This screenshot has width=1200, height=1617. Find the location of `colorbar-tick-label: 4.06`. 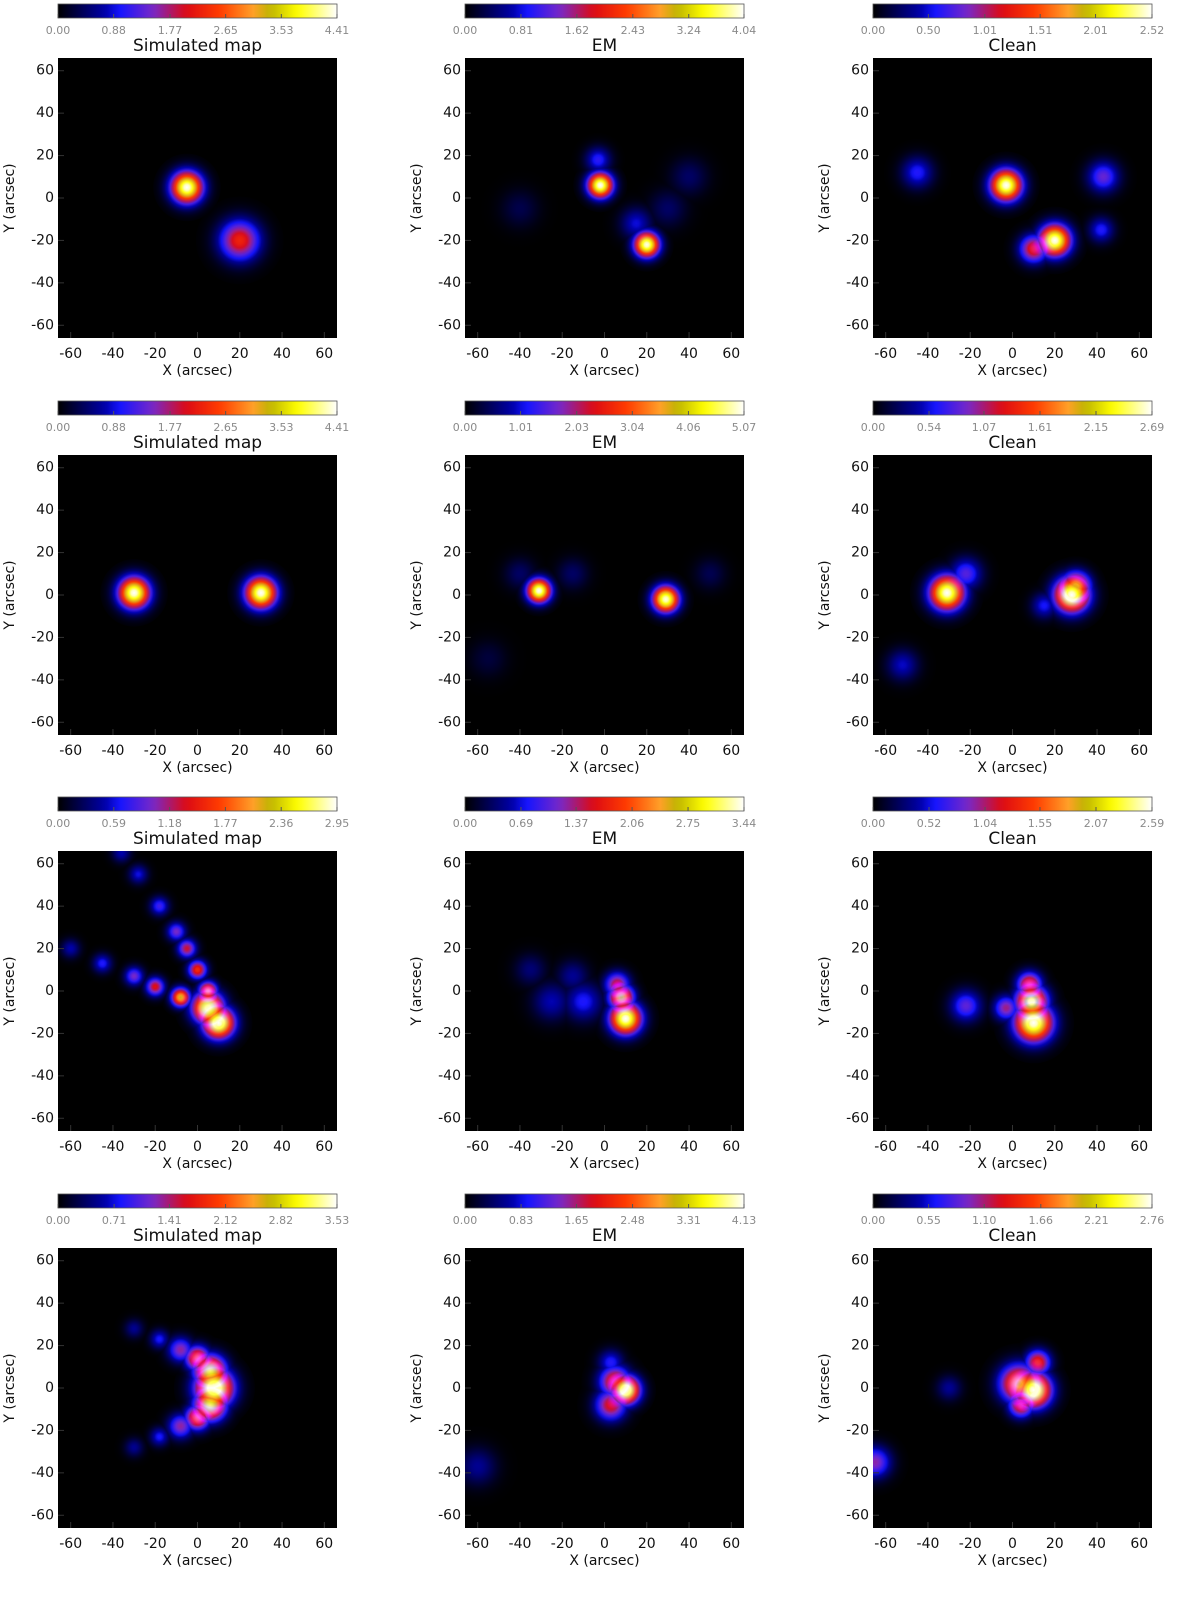

colorbar-tick-label: 4.06 is located at coordinates (688, 427).